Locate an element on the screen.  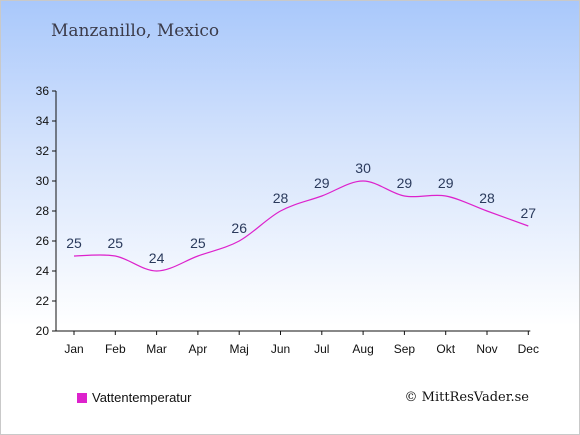
x-axis-ticks: Jan Feb Mar Apr Maj Jun Jul Aug Sep Okt Nov Dec is located at coordinates (301, 343).